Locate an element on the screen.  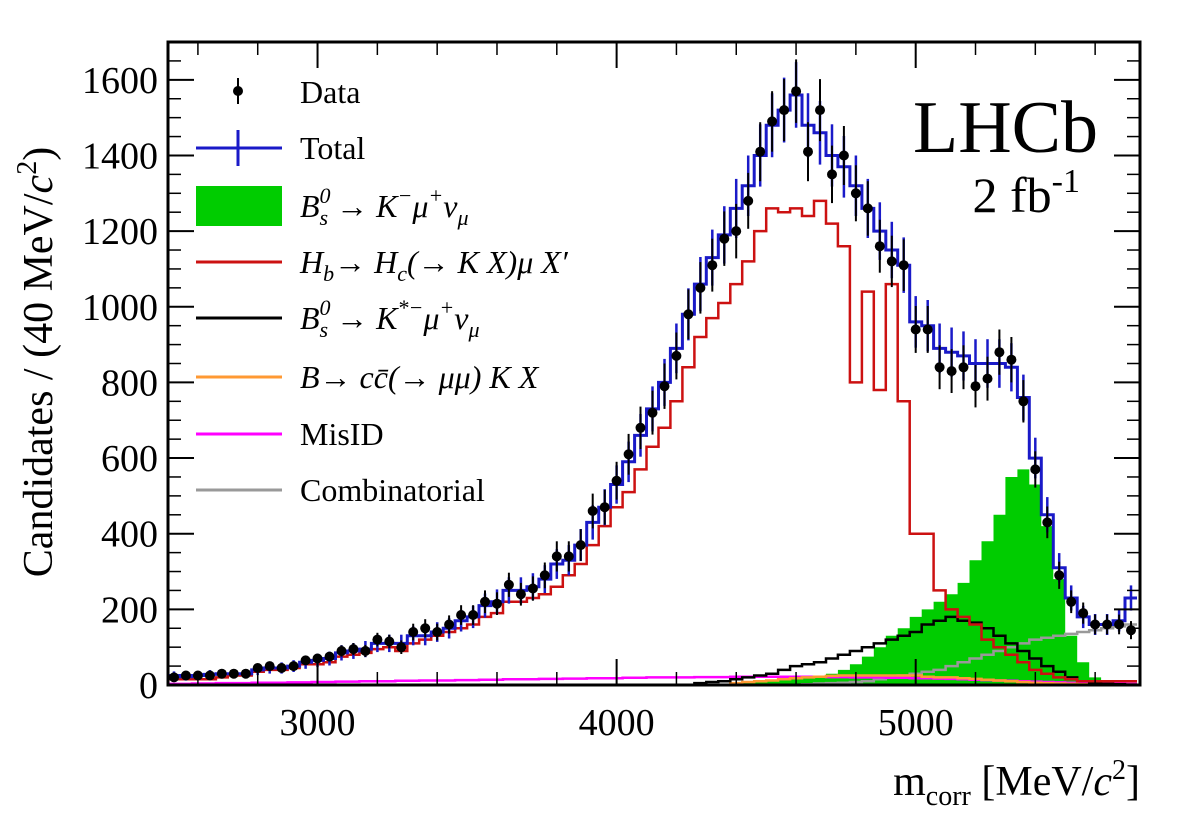
legend-signal-swatch is located at coordinates (239, 206).